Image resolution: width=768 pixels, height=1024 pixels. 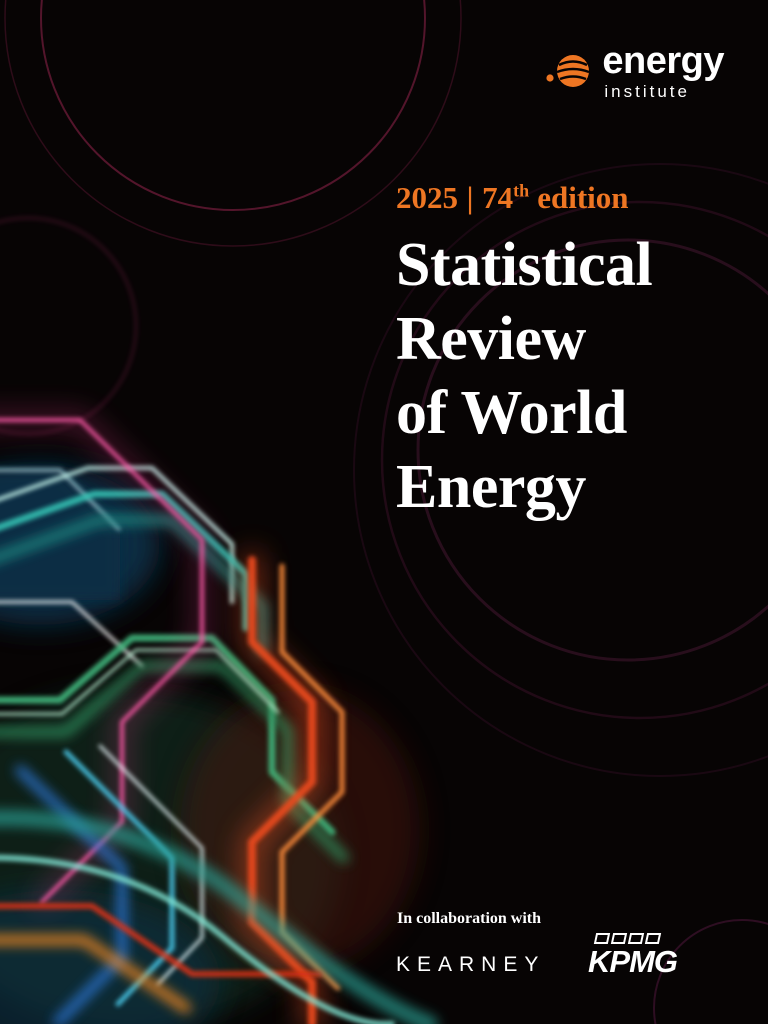 What do you see at coordinates (524, 265) in the screenshot?
I see `title-line-1: Statistical` at bounding box center [524, 265].